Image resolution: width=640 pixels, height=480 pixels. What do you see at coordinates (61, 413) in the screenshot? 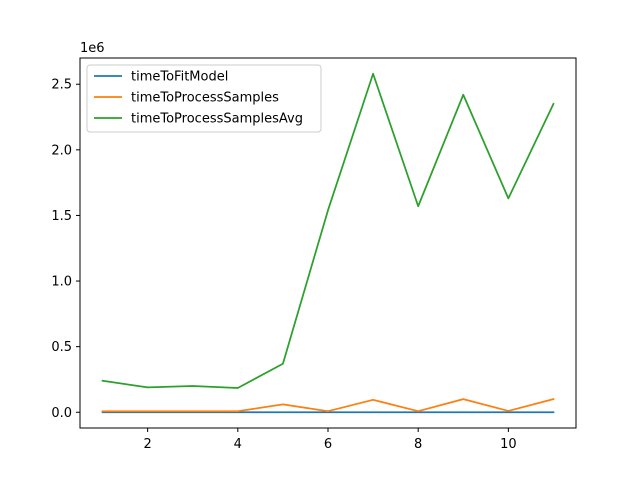
I see `y-tick-label: 0.0` at bounding box center [61, 413].